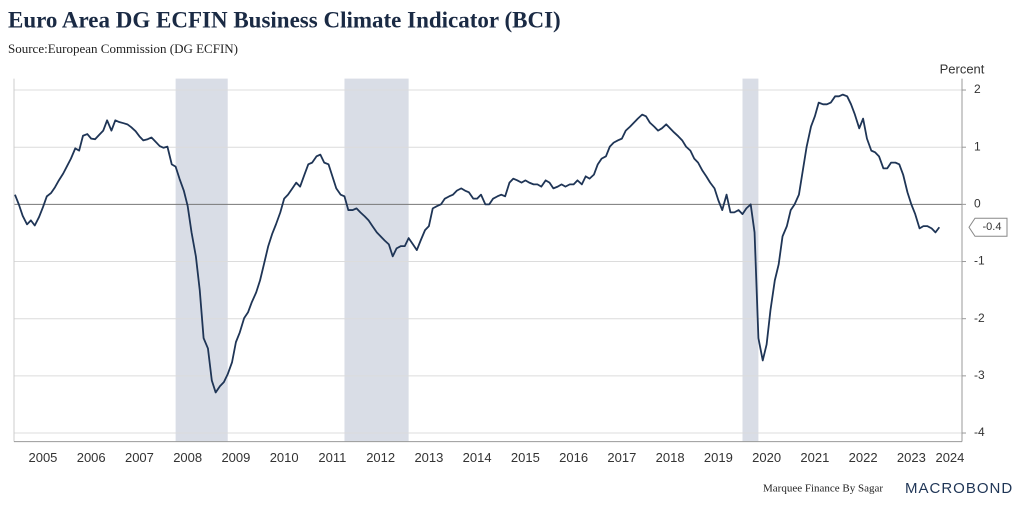  What do you see at coordinates (814, 457) in the screenshot?
I see `x-tick-label: 2021` at bounding box center [814, 457].